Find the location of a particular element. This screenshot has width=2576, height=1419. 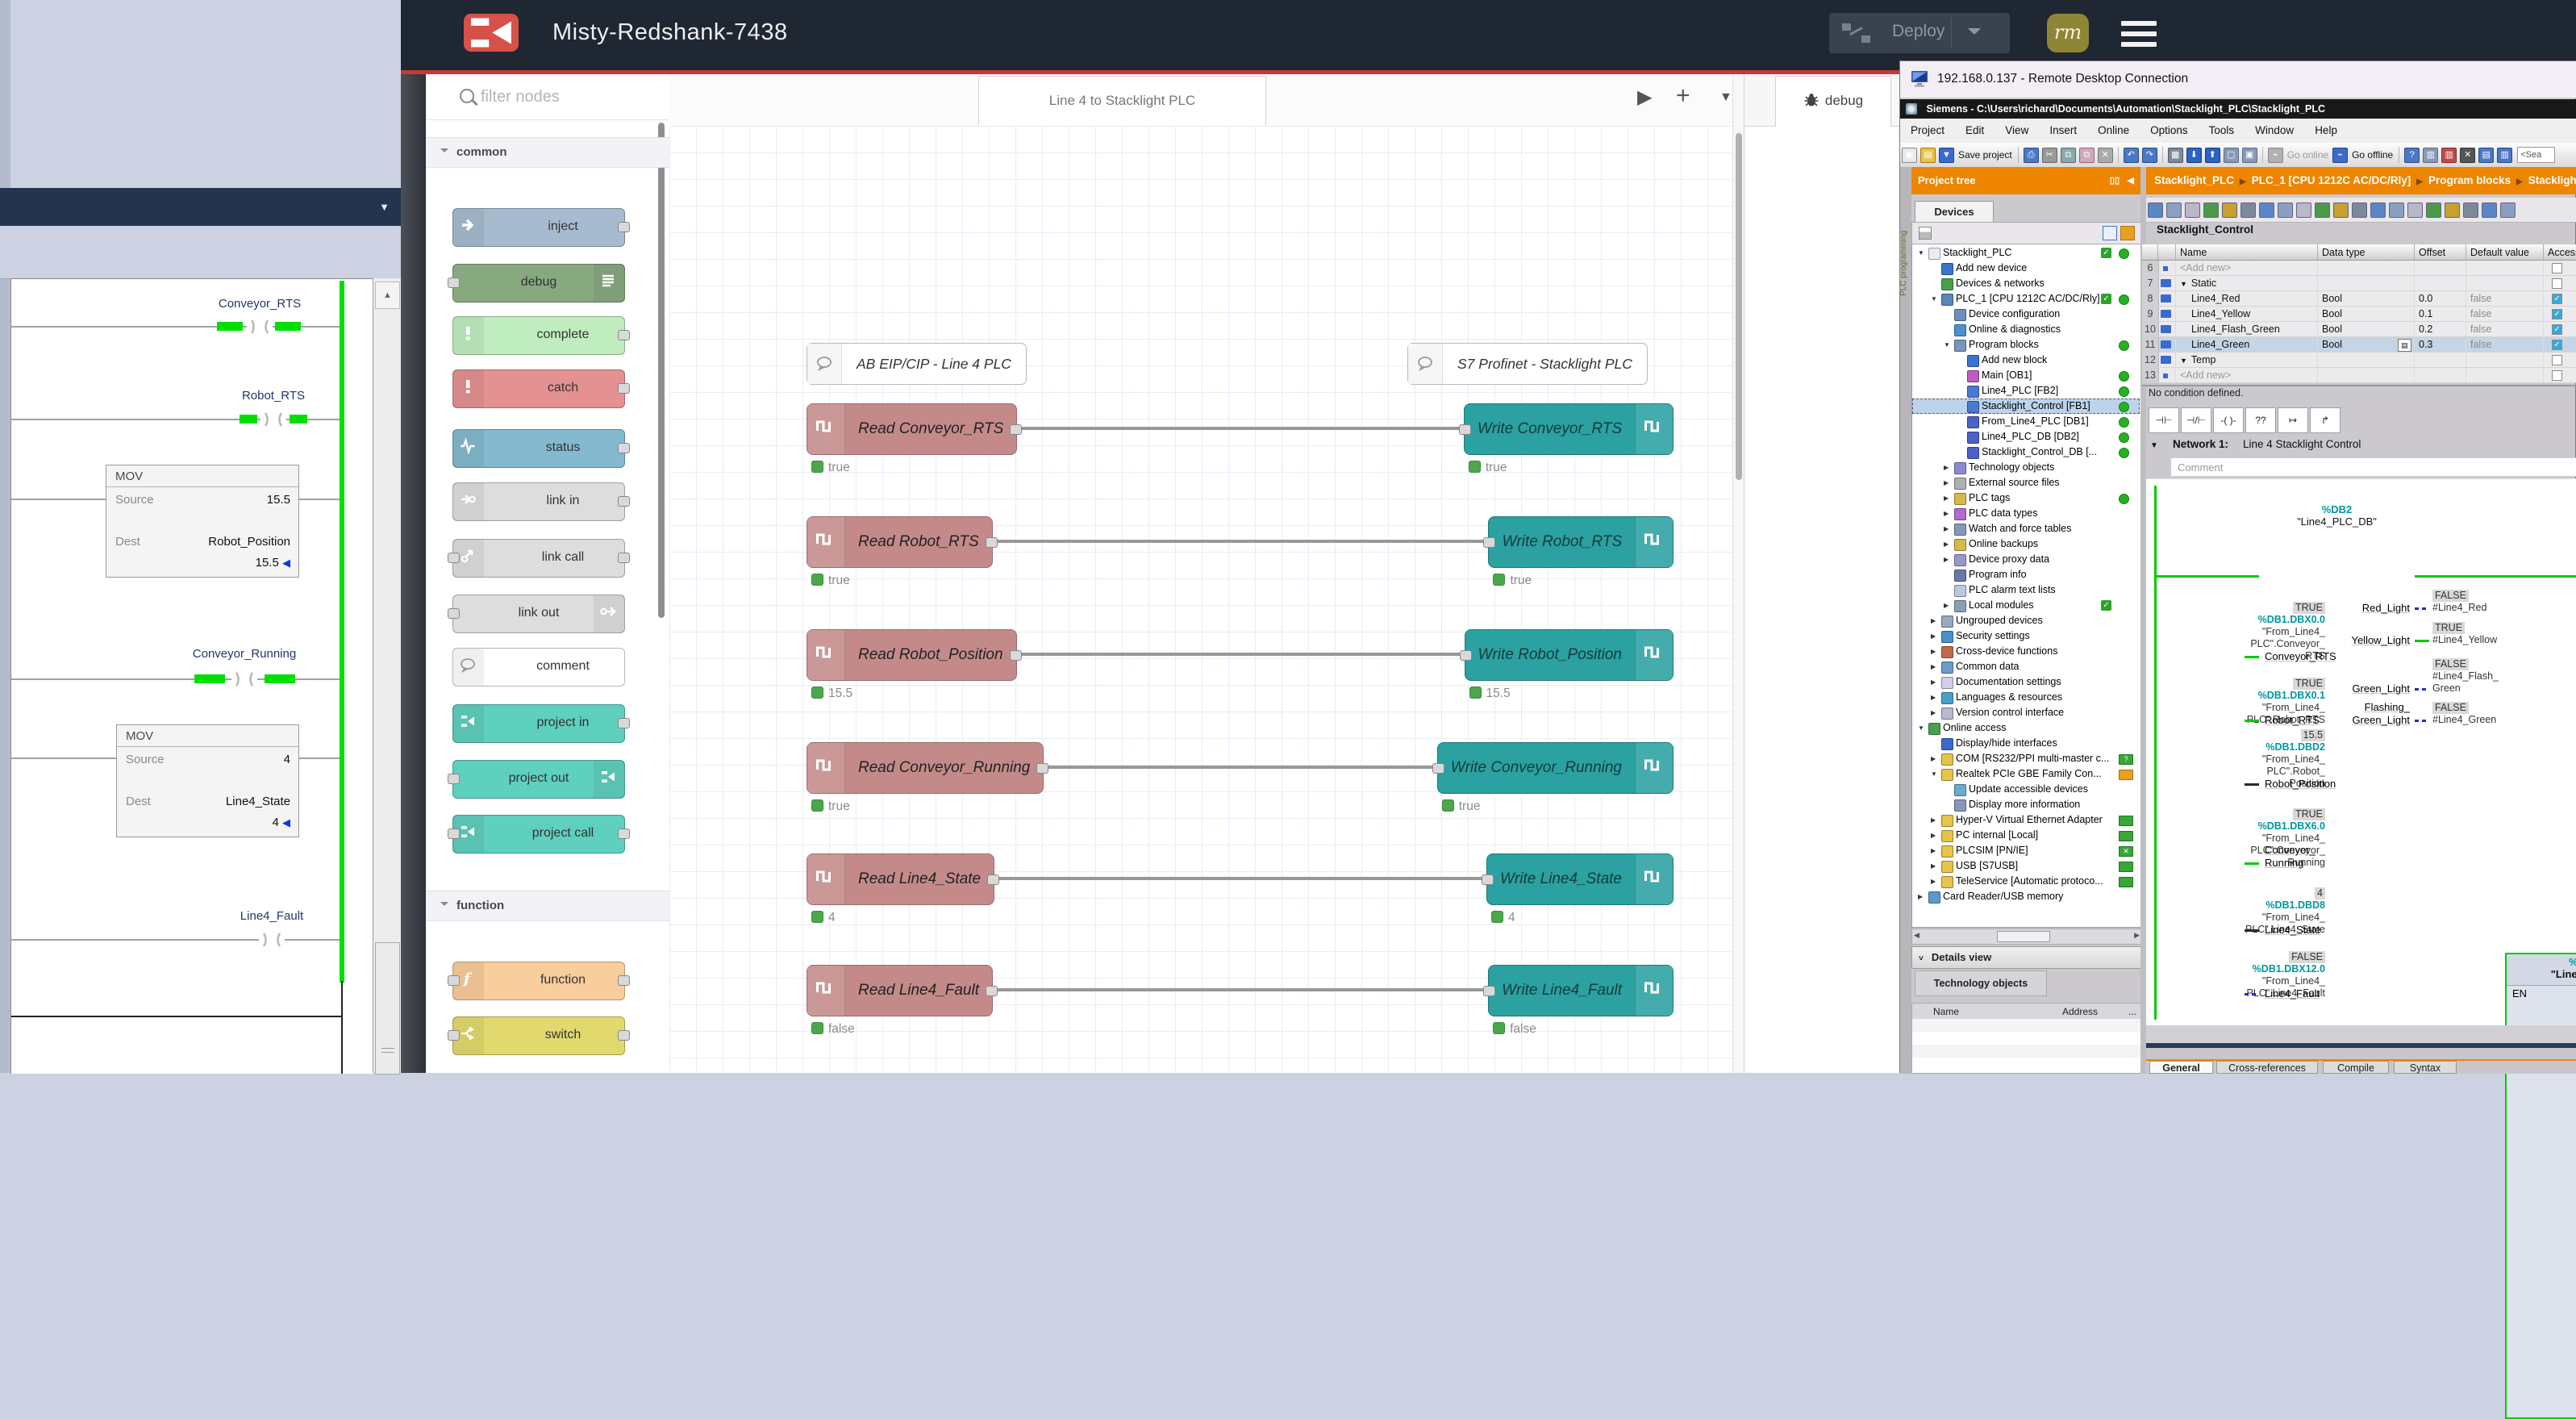

main-menu-icon is located at coordinates (2139, 34).